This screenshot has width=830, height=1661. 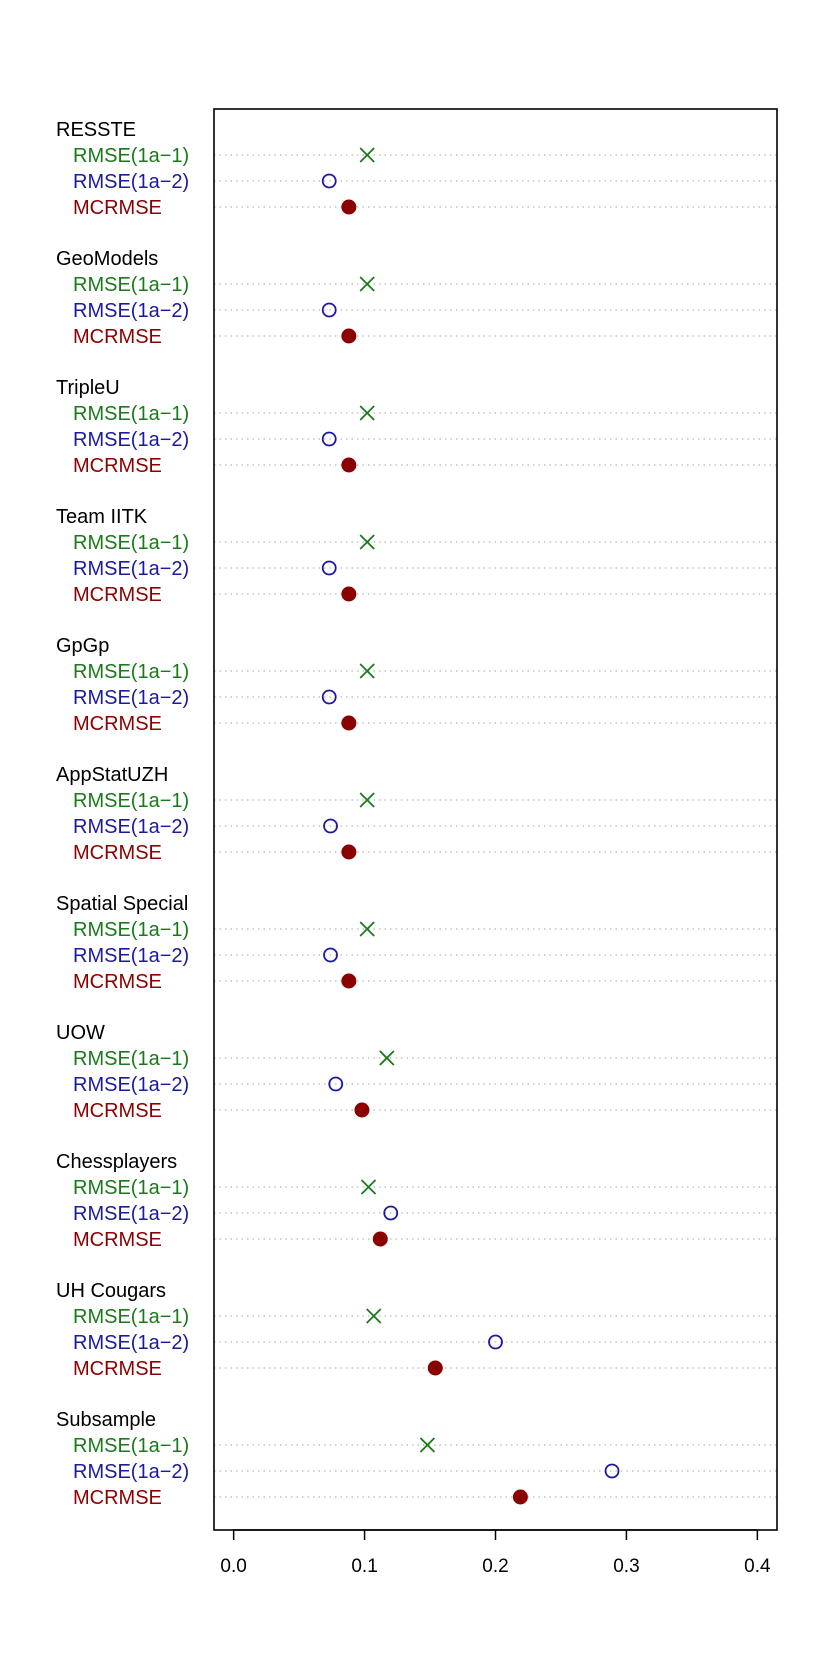 What do you see at coordinates (757, 1566) in the screenshot?
I see `x-tick-label: 0.4` at bounding box center [757, 1566].